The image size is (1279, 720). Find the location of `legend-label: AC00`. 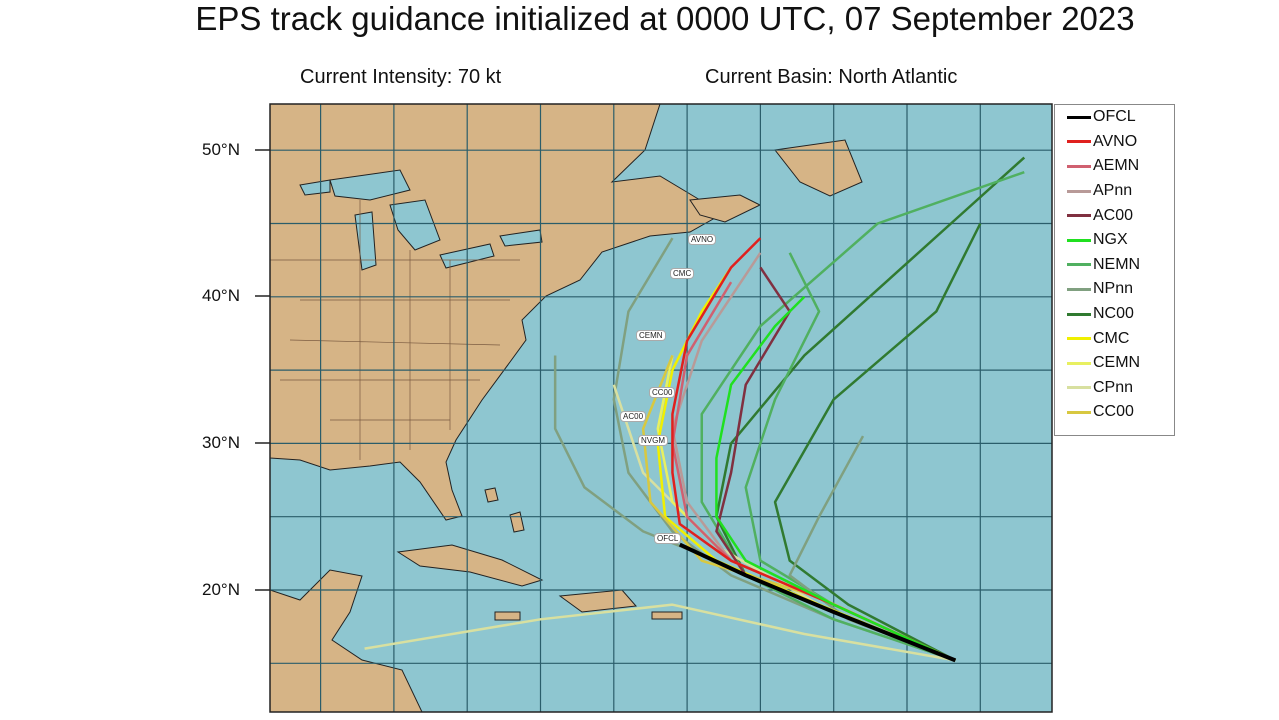

legend-label: AC00 is located at coordinates (1113, 215).